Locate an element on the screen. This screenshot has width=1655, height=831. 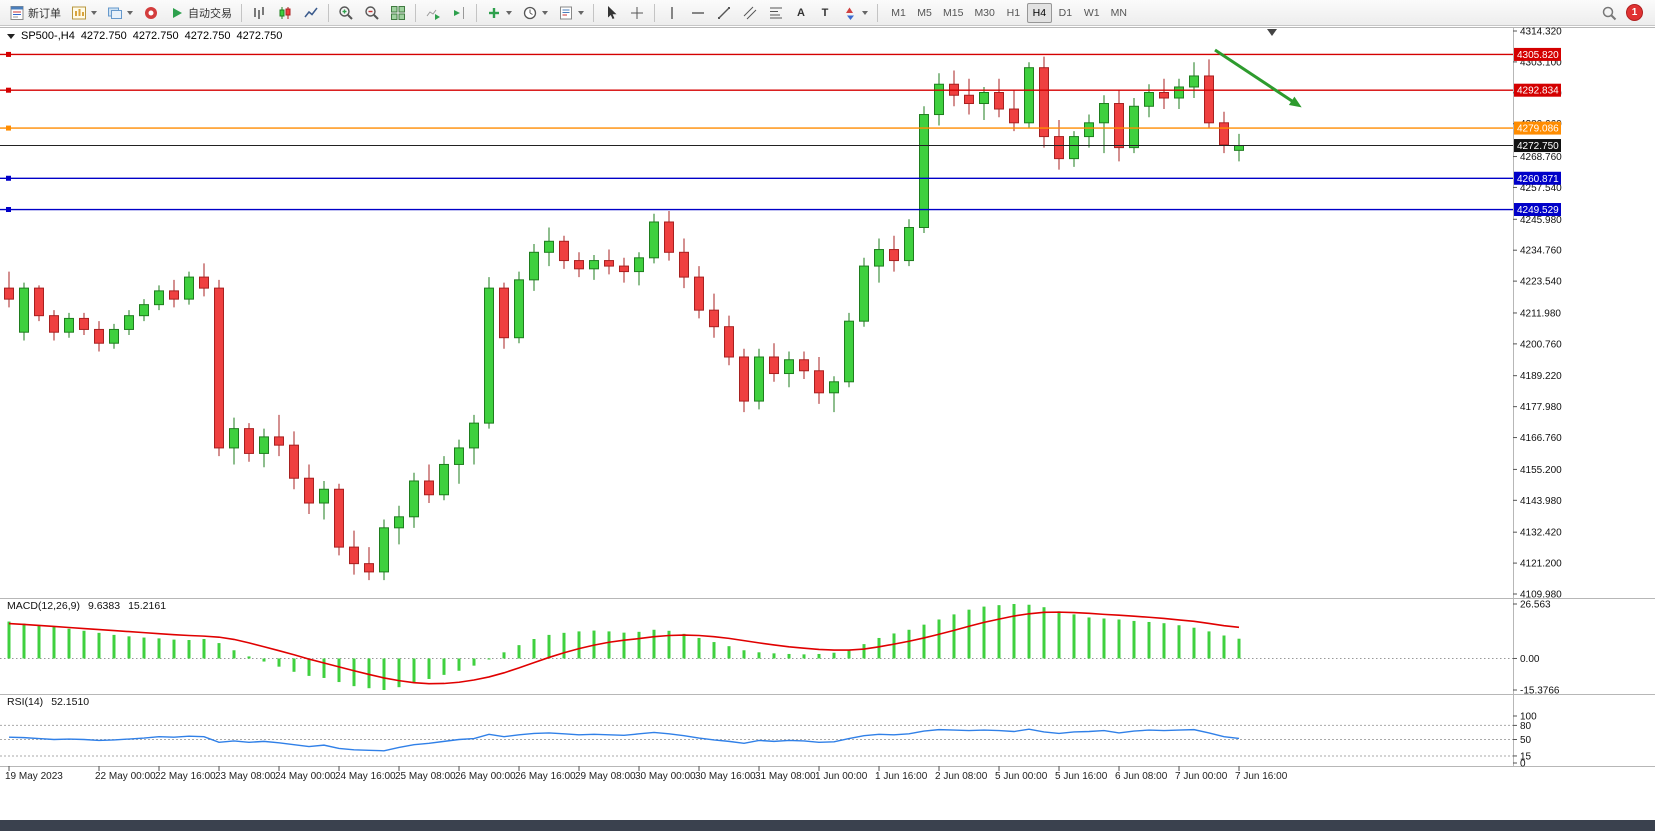
crosshair-tool-button is located at coordinates (637, 13).